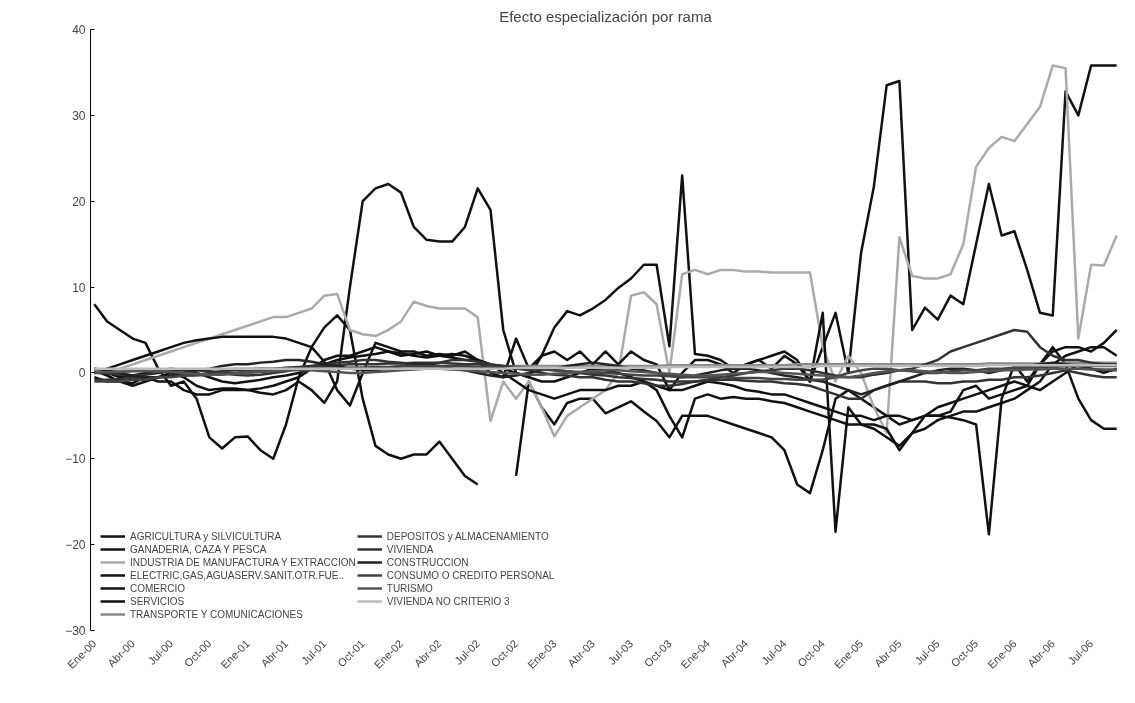 The width and height of the screenshot is (1135, 703). I want to click on legend-label: VIVIENDA NO CRITERIO 3, so click(448, 601).